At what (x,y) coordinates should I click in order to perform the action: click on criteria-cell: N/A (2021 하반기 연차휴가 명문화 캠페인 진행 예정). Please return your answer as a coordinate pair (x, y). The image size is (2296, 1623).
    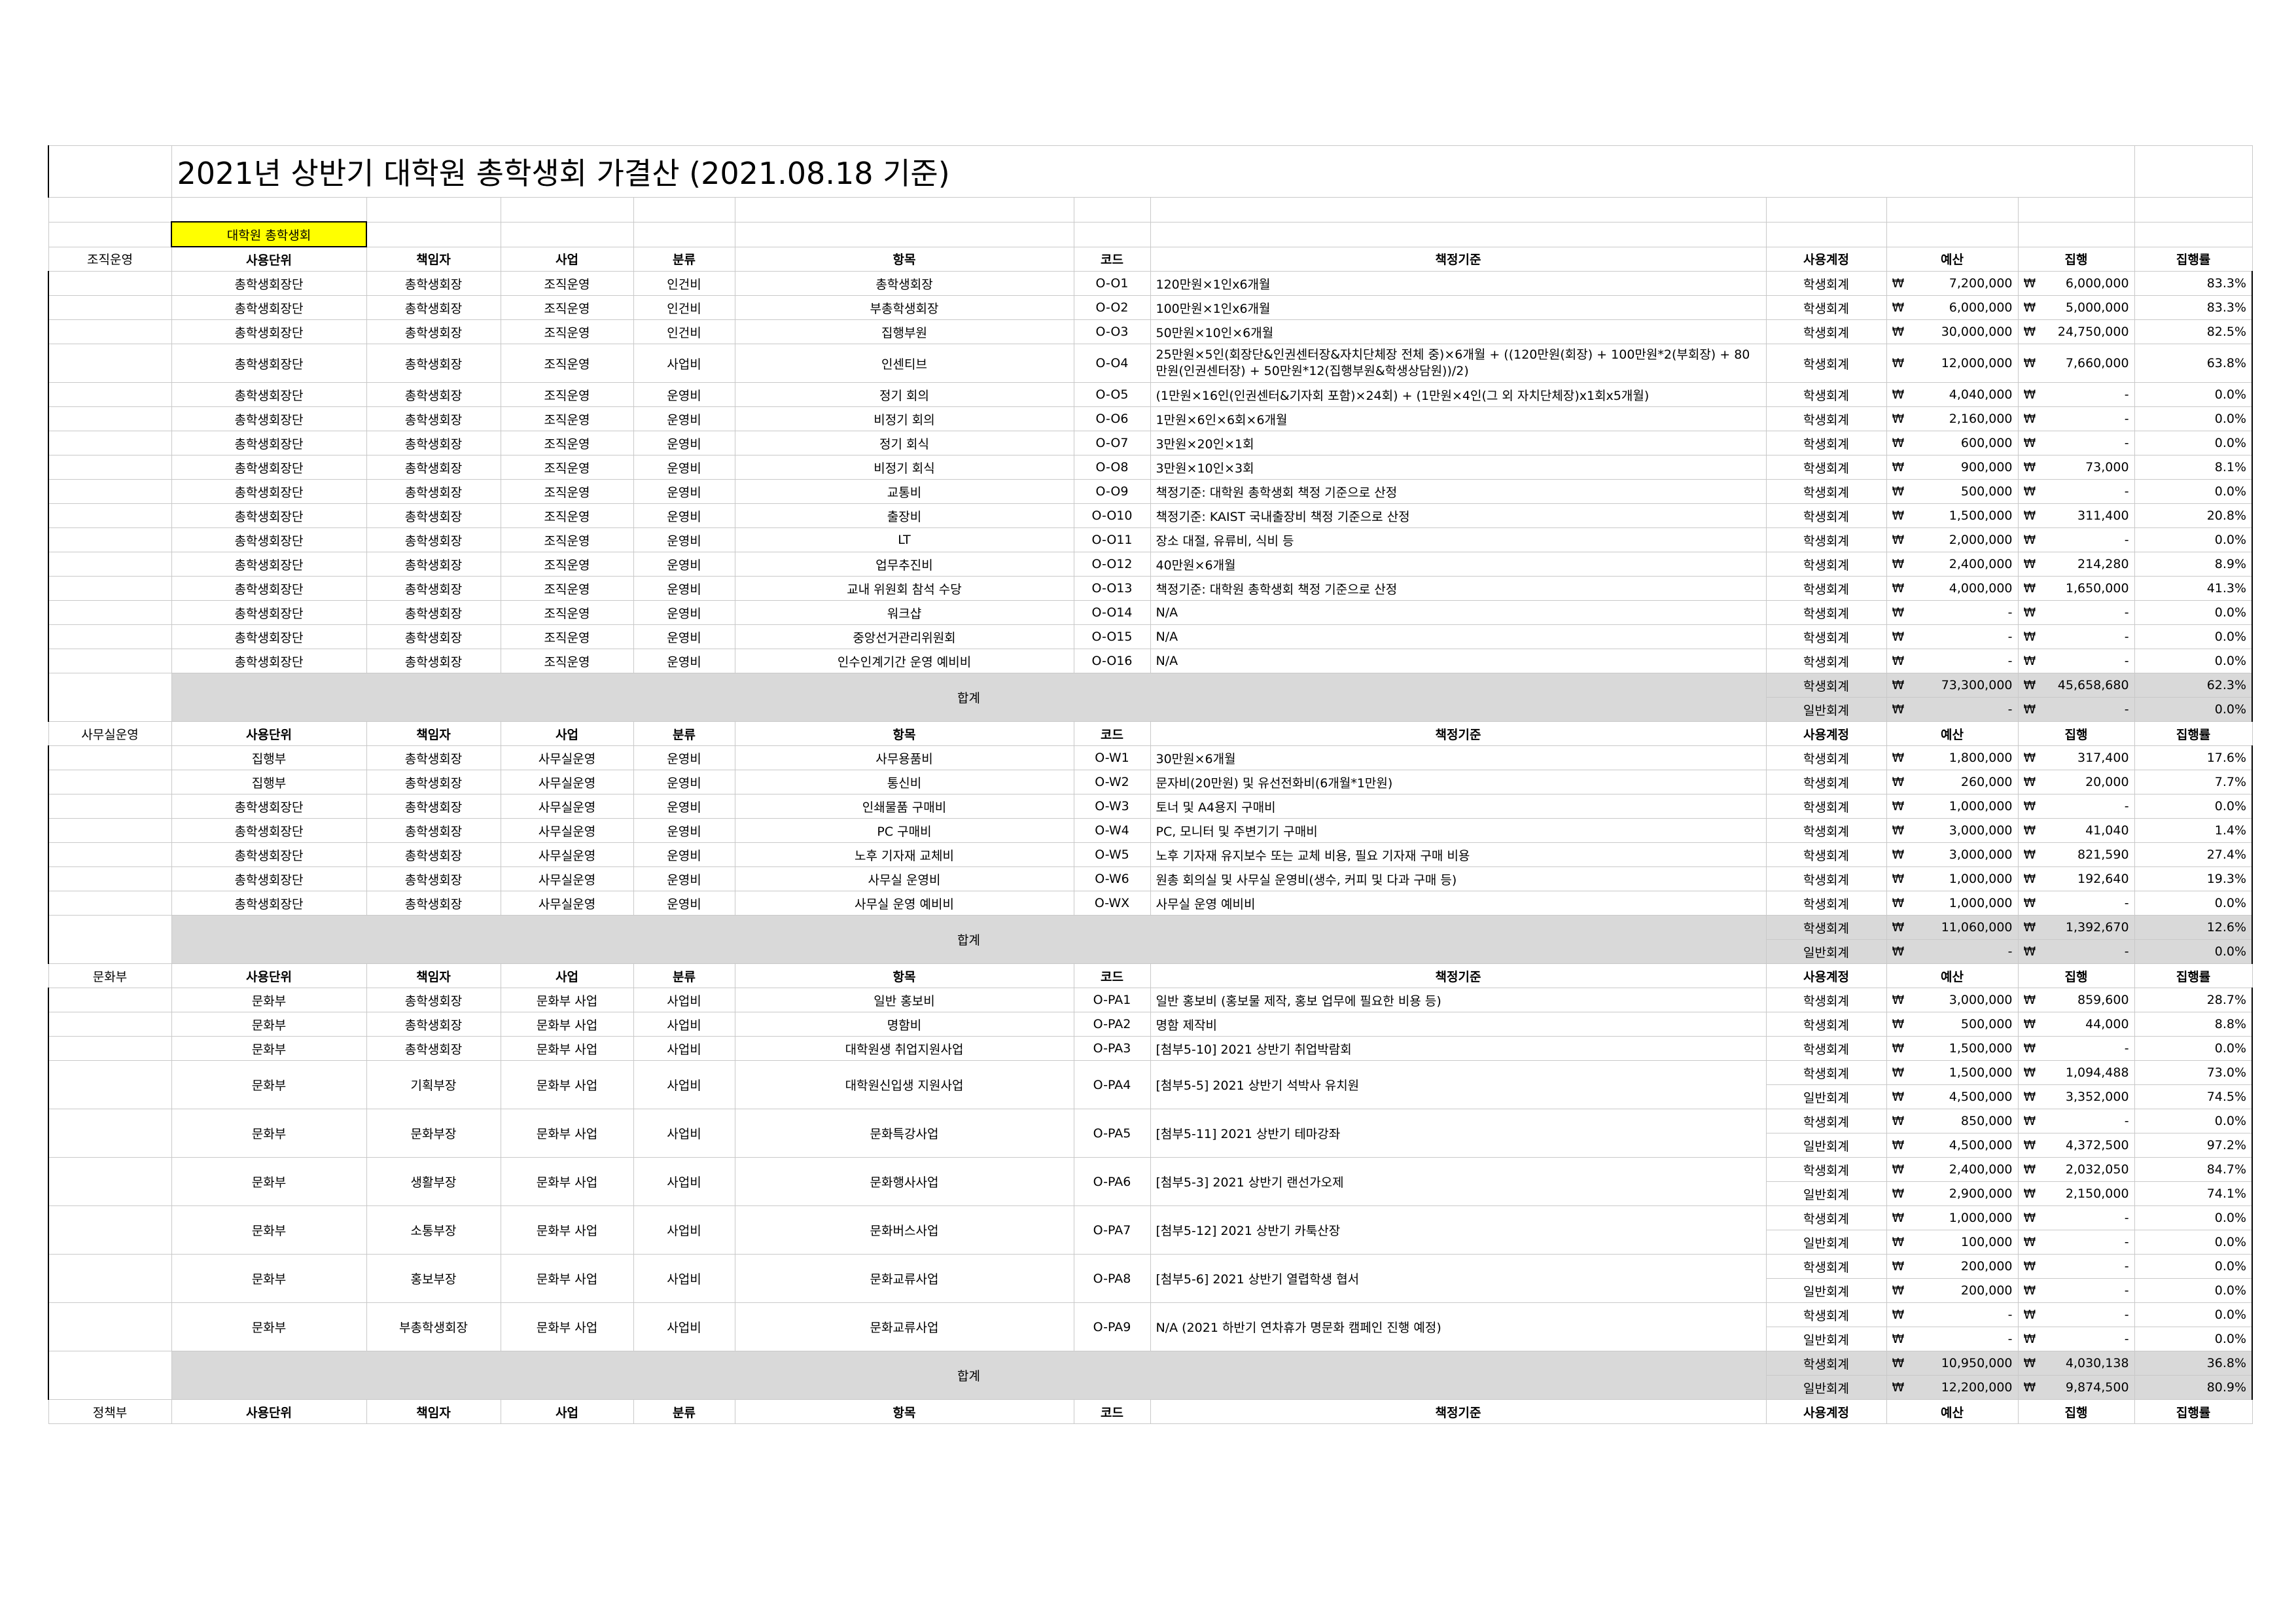
    Looking at the image, I should click on (1458, 1327).